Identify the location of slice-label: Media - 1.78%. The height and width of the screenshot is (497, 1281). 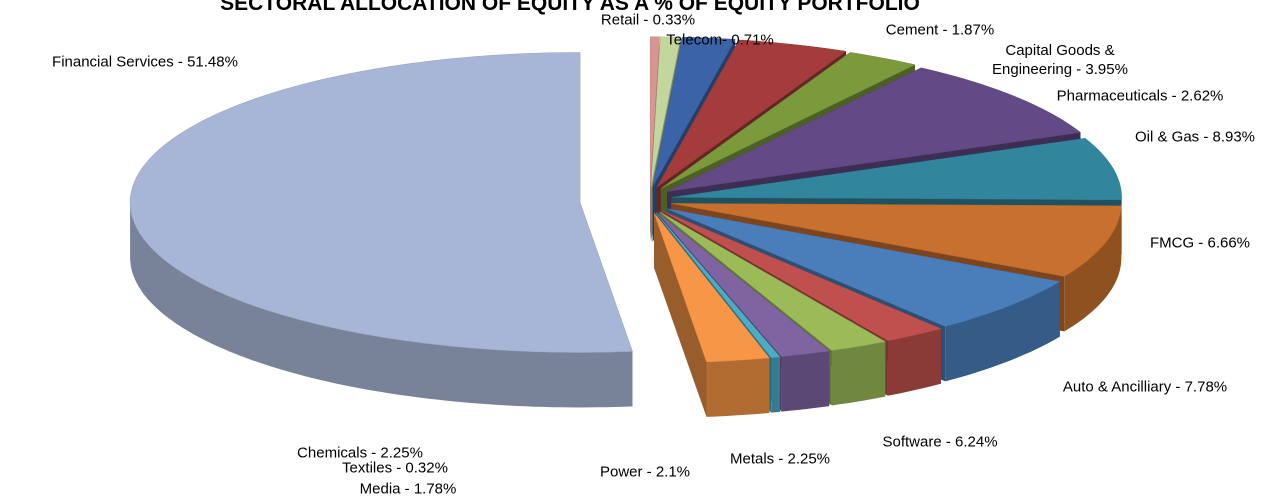
(408, 488).